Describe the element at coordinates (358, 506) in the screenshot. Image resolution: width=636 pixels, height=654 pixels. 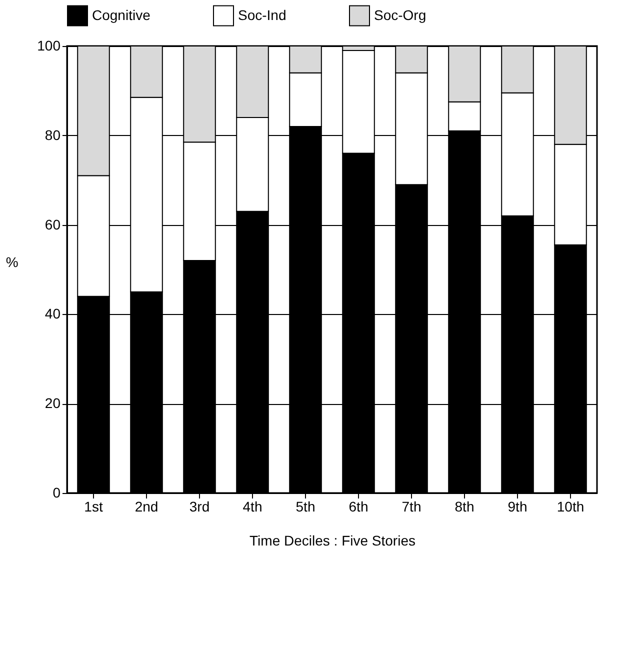
I see `x-tick-label: 6th` at that location.